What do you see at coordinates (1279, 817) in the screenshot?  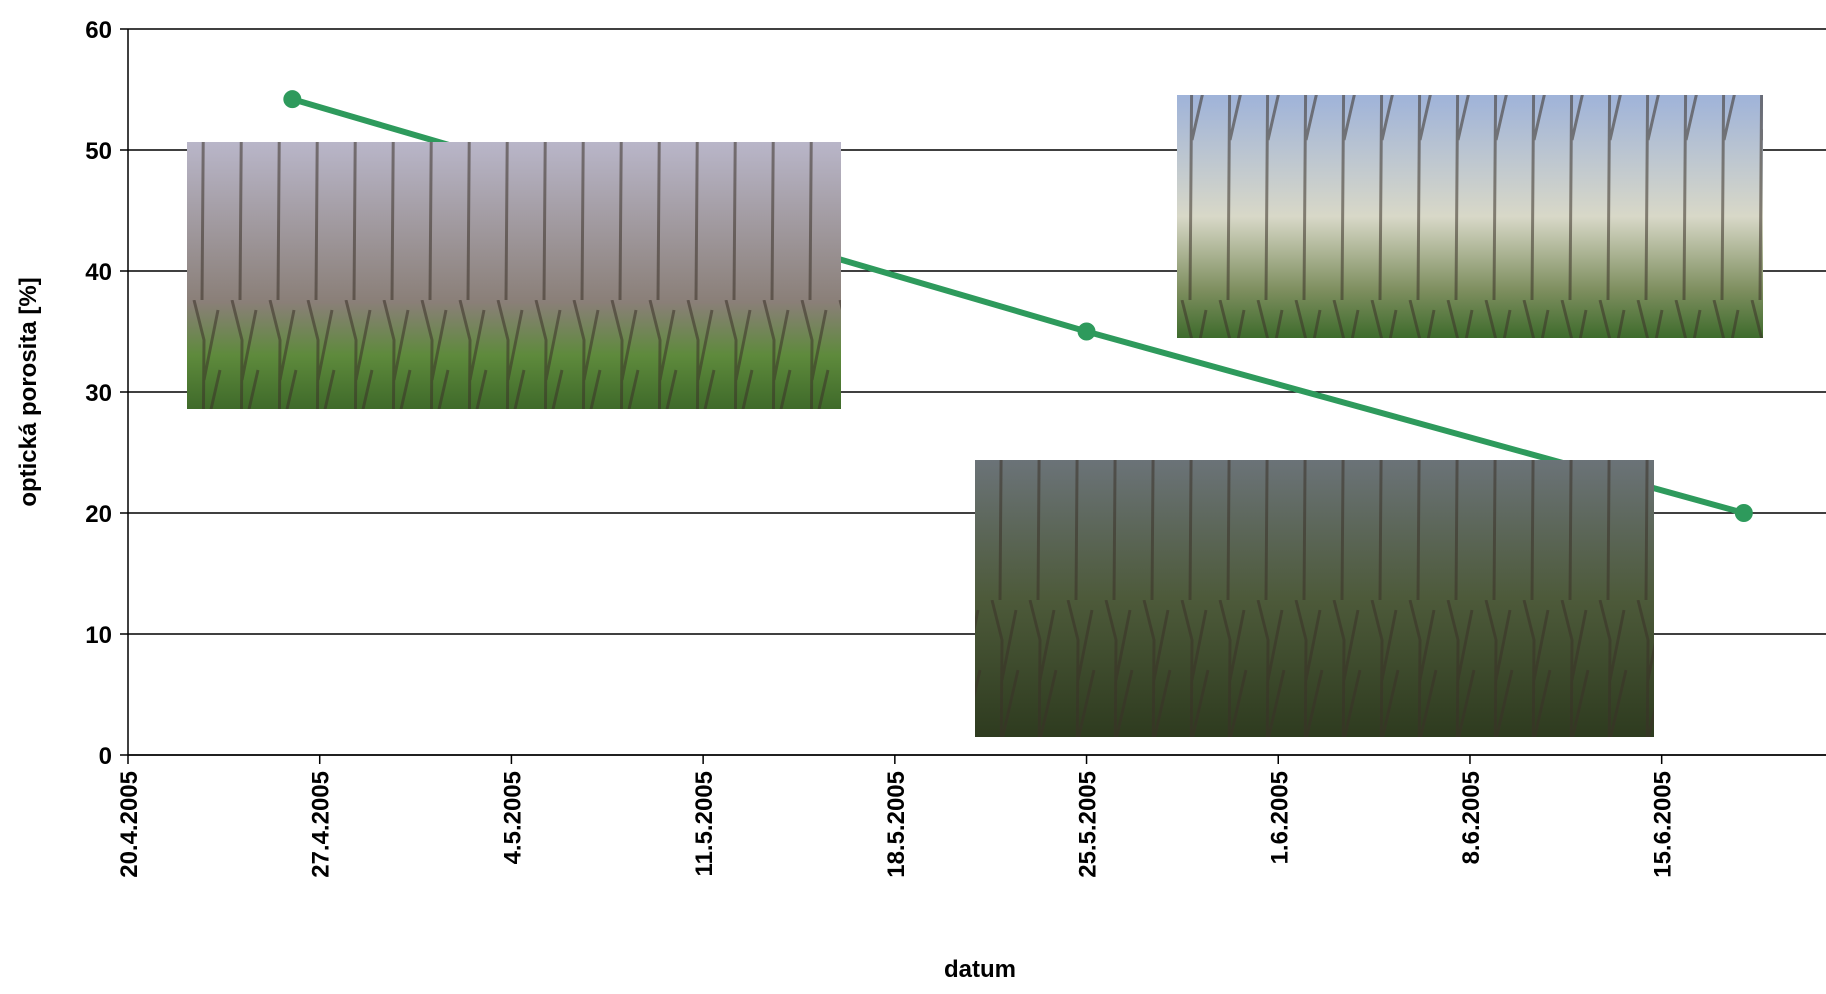 I see `x-tick-label: 1.6.2005` at bounding box center [1279, 817].